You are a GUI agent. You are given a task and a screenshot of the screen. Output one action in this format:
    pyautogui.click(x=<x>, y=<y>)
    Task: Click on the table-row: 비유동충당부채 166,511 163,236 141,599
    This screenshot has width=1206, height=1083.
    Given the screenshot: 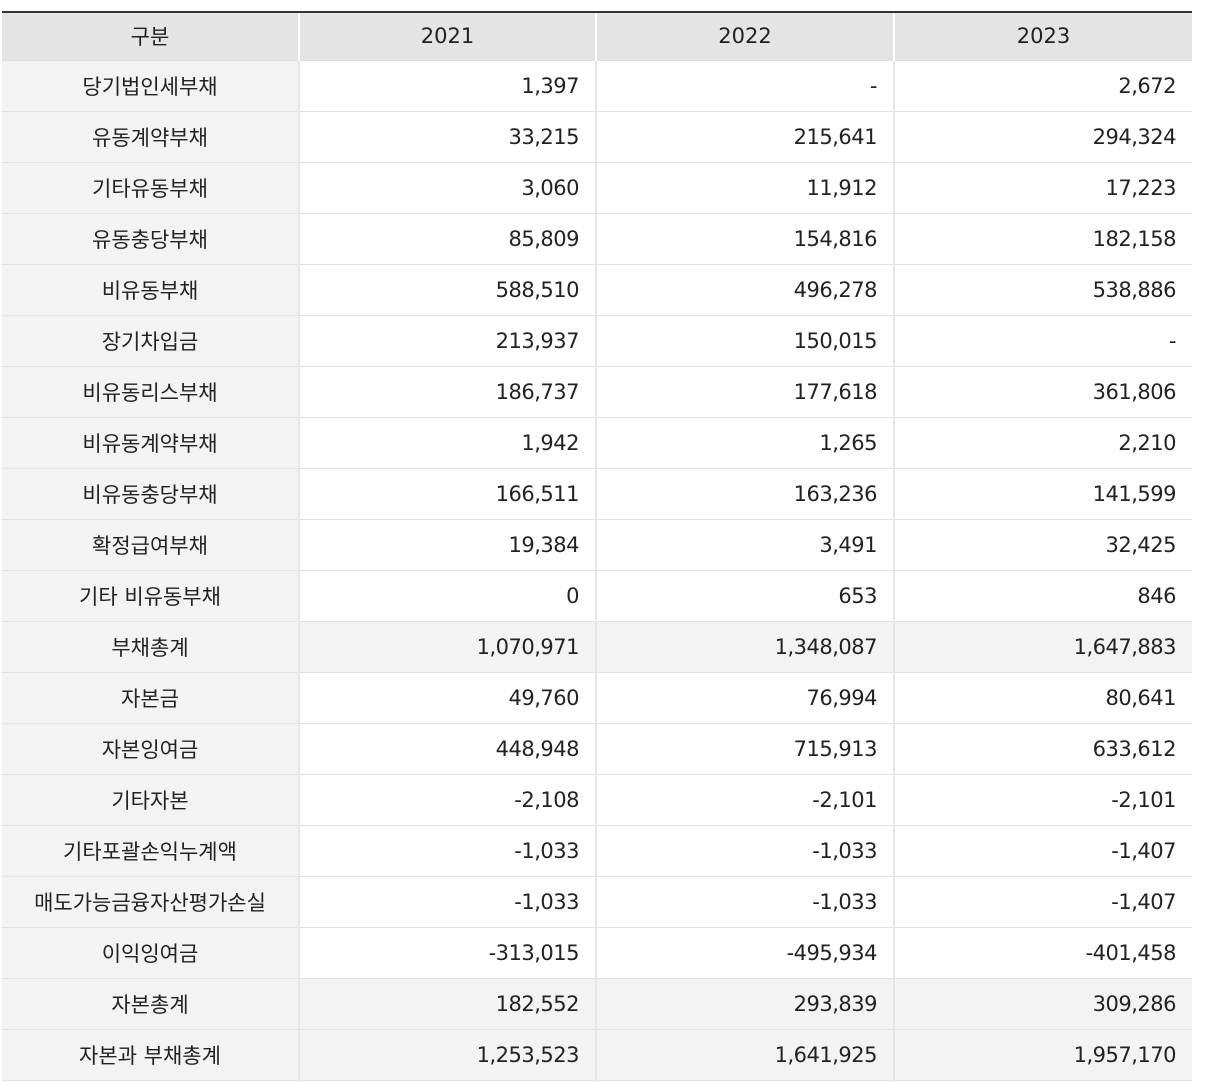 What is the action you would take?
    pyautogui.click(x=597, y=494)
    